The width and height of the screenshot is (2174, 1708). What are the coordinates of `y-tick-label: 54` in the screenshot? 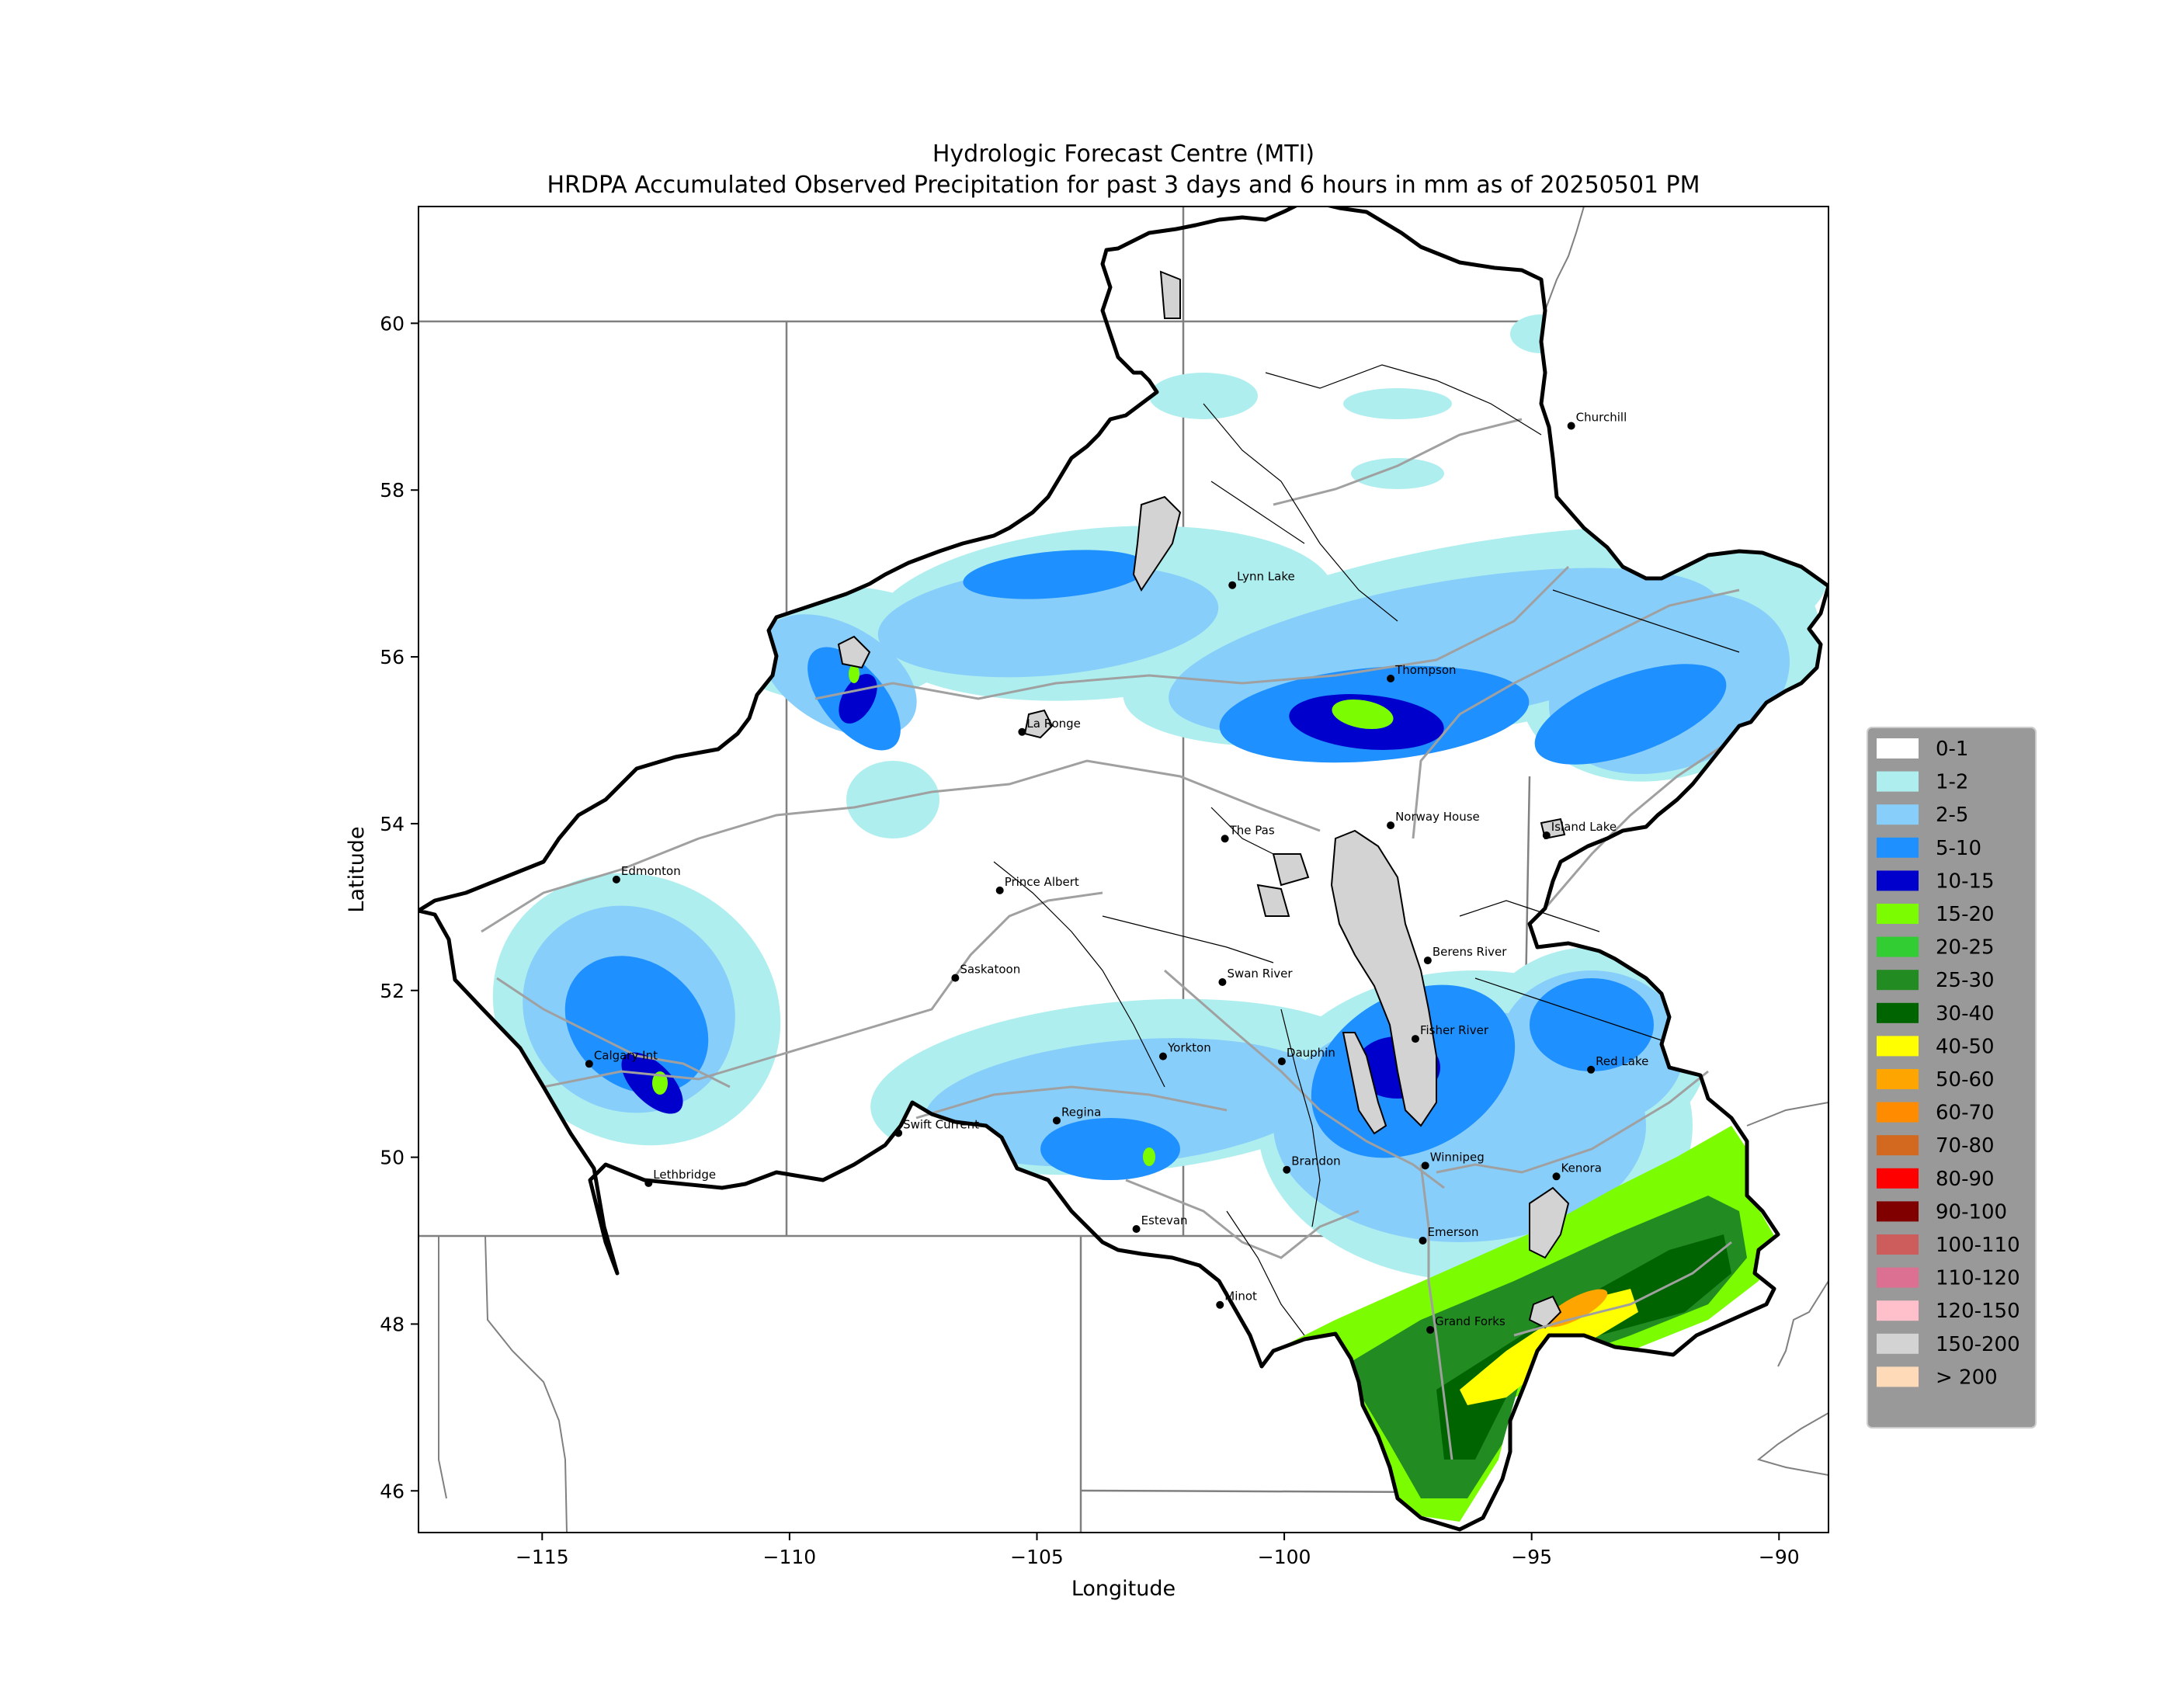 It's located at (393, 824).